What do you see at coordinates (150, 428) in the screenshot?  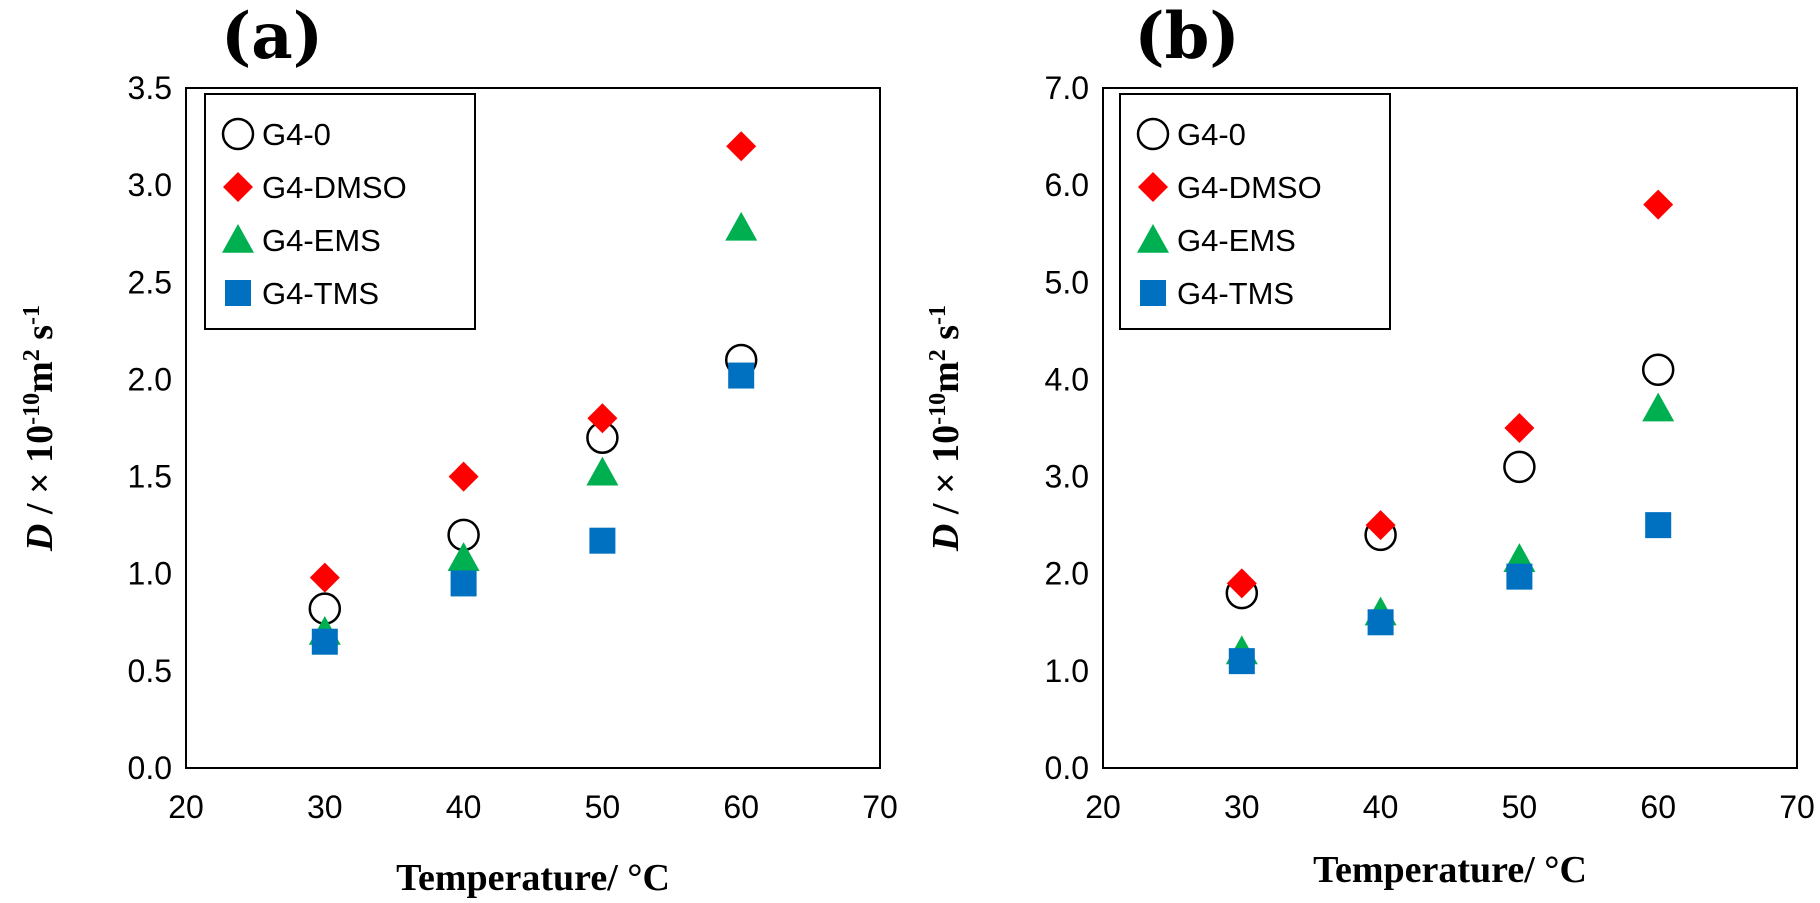 I see `y-tick-labels: 0.0 0.5 1.0 1.5 2.0 2.5 3.0 3.5` at bounding box center [150, 428].